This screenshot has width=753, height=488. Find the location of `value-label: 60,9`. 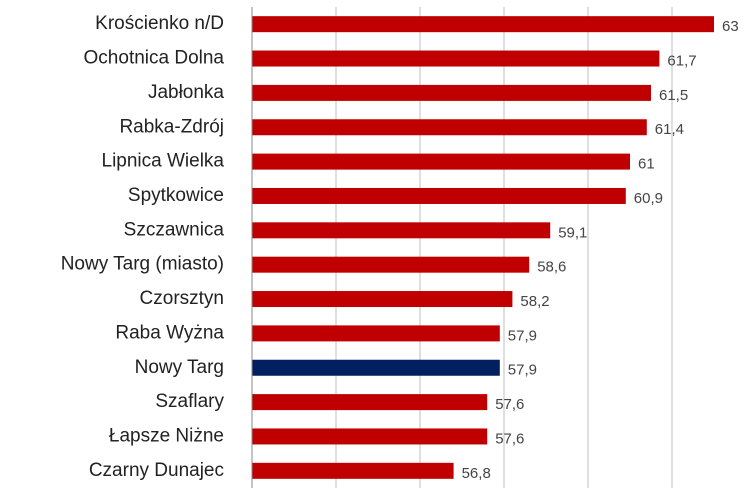

value-label: 60,9 is located at coordinates (648, 198).